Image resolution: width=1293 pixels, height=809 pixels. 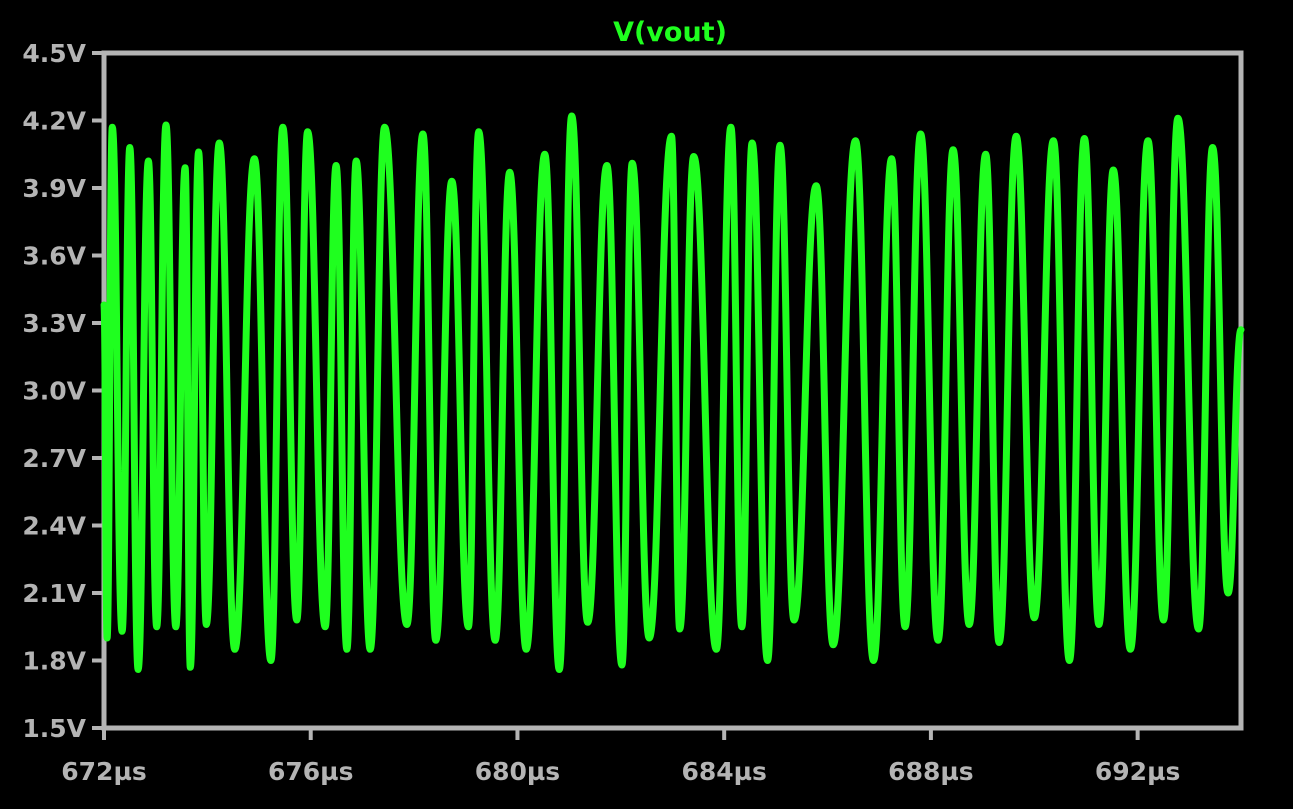 What do you see at coordinates (54, 593) in the screenshot?
I see `y-tick-label: 2.1V` at bounding box center [54, 593].